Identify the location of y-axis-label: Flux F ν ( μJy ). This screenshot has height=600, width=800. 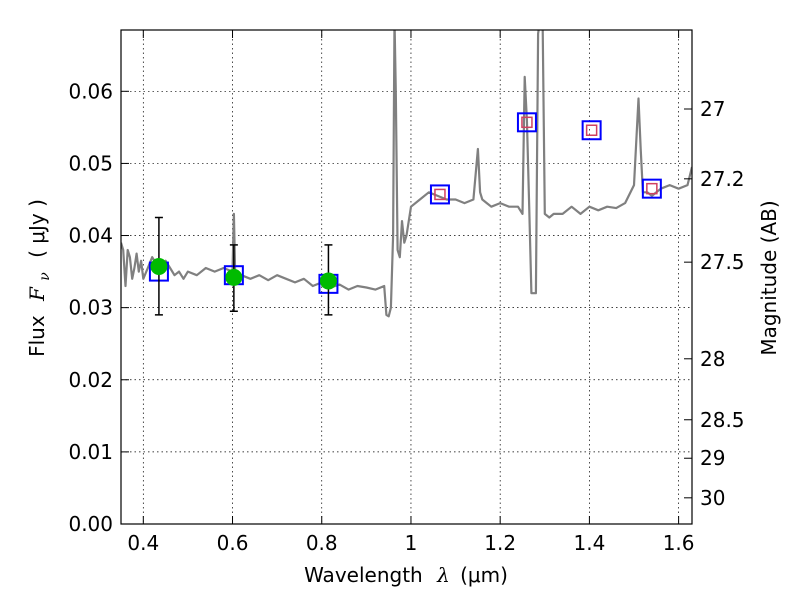
(39, 278).